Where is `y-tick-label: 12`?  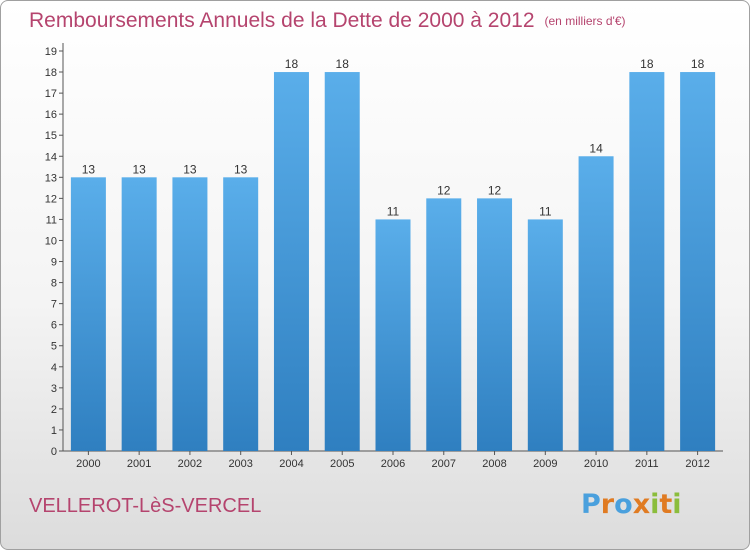
y-tick-label: 12 is located at coordinates (51, 199).